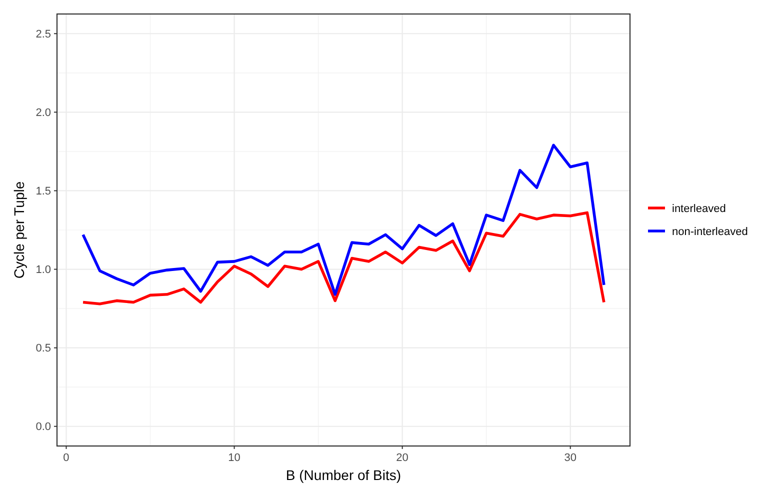  I want to click on legend-label: non-interleaved, so click(710, 232).